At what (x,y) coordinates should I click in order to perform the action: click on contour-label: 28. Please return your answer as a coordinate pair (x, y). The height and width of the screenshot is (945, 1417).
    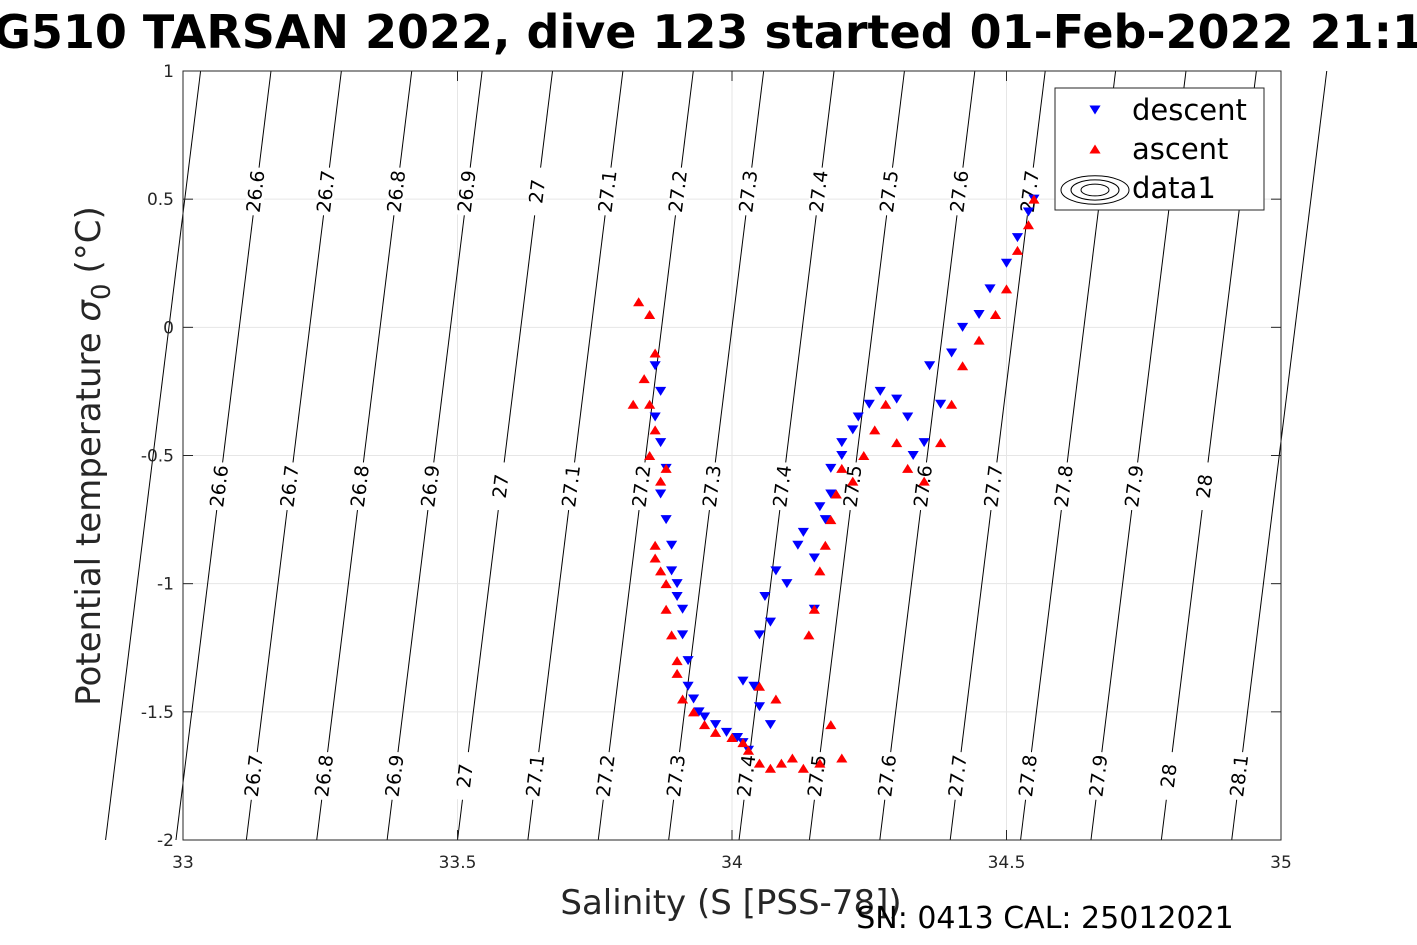
    Looking at the image, I should click on (1205, 486).